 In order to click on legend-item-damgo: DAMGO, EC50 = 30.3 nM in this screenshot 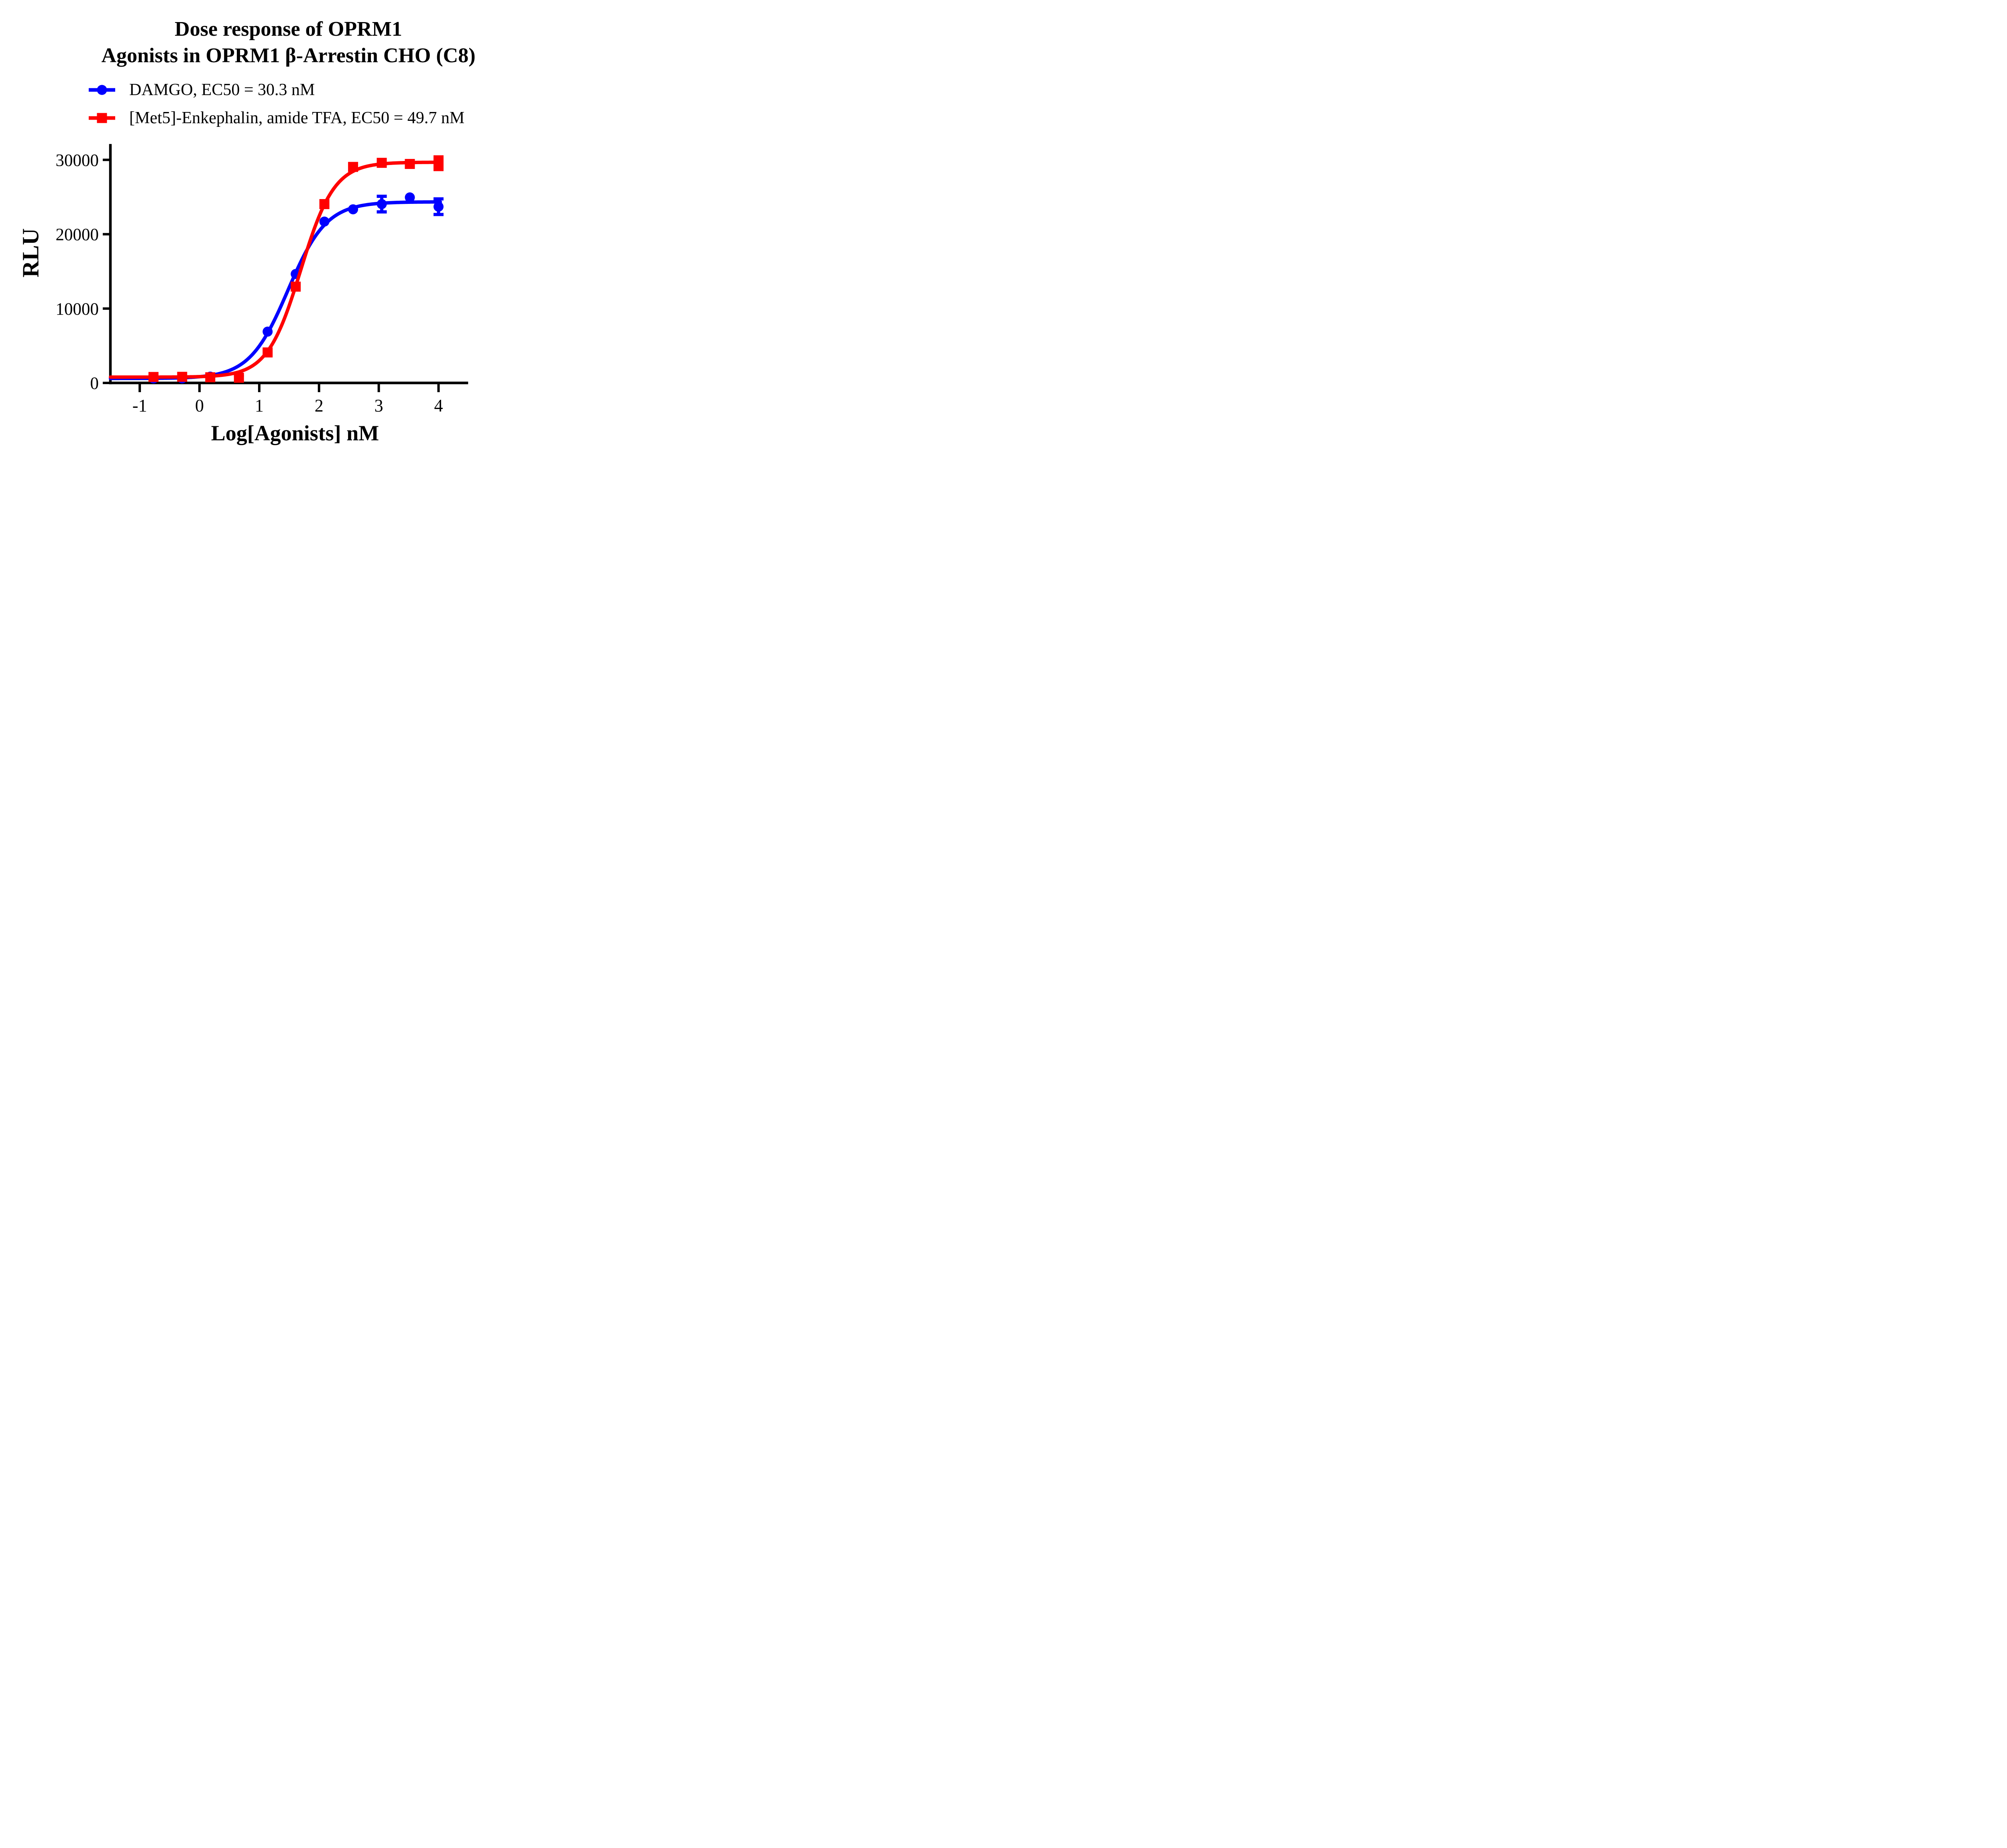, I will do `click(276, 90)`.